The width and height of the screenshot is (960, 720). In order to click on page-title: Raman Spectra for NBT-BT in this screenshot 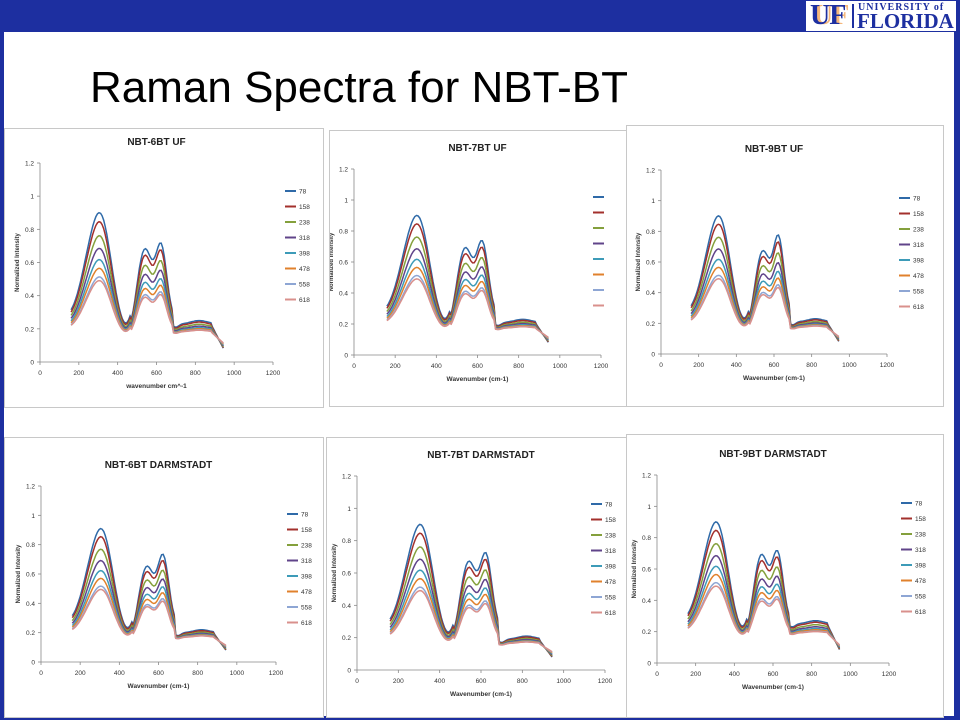, I will do `click(359, 87)`.